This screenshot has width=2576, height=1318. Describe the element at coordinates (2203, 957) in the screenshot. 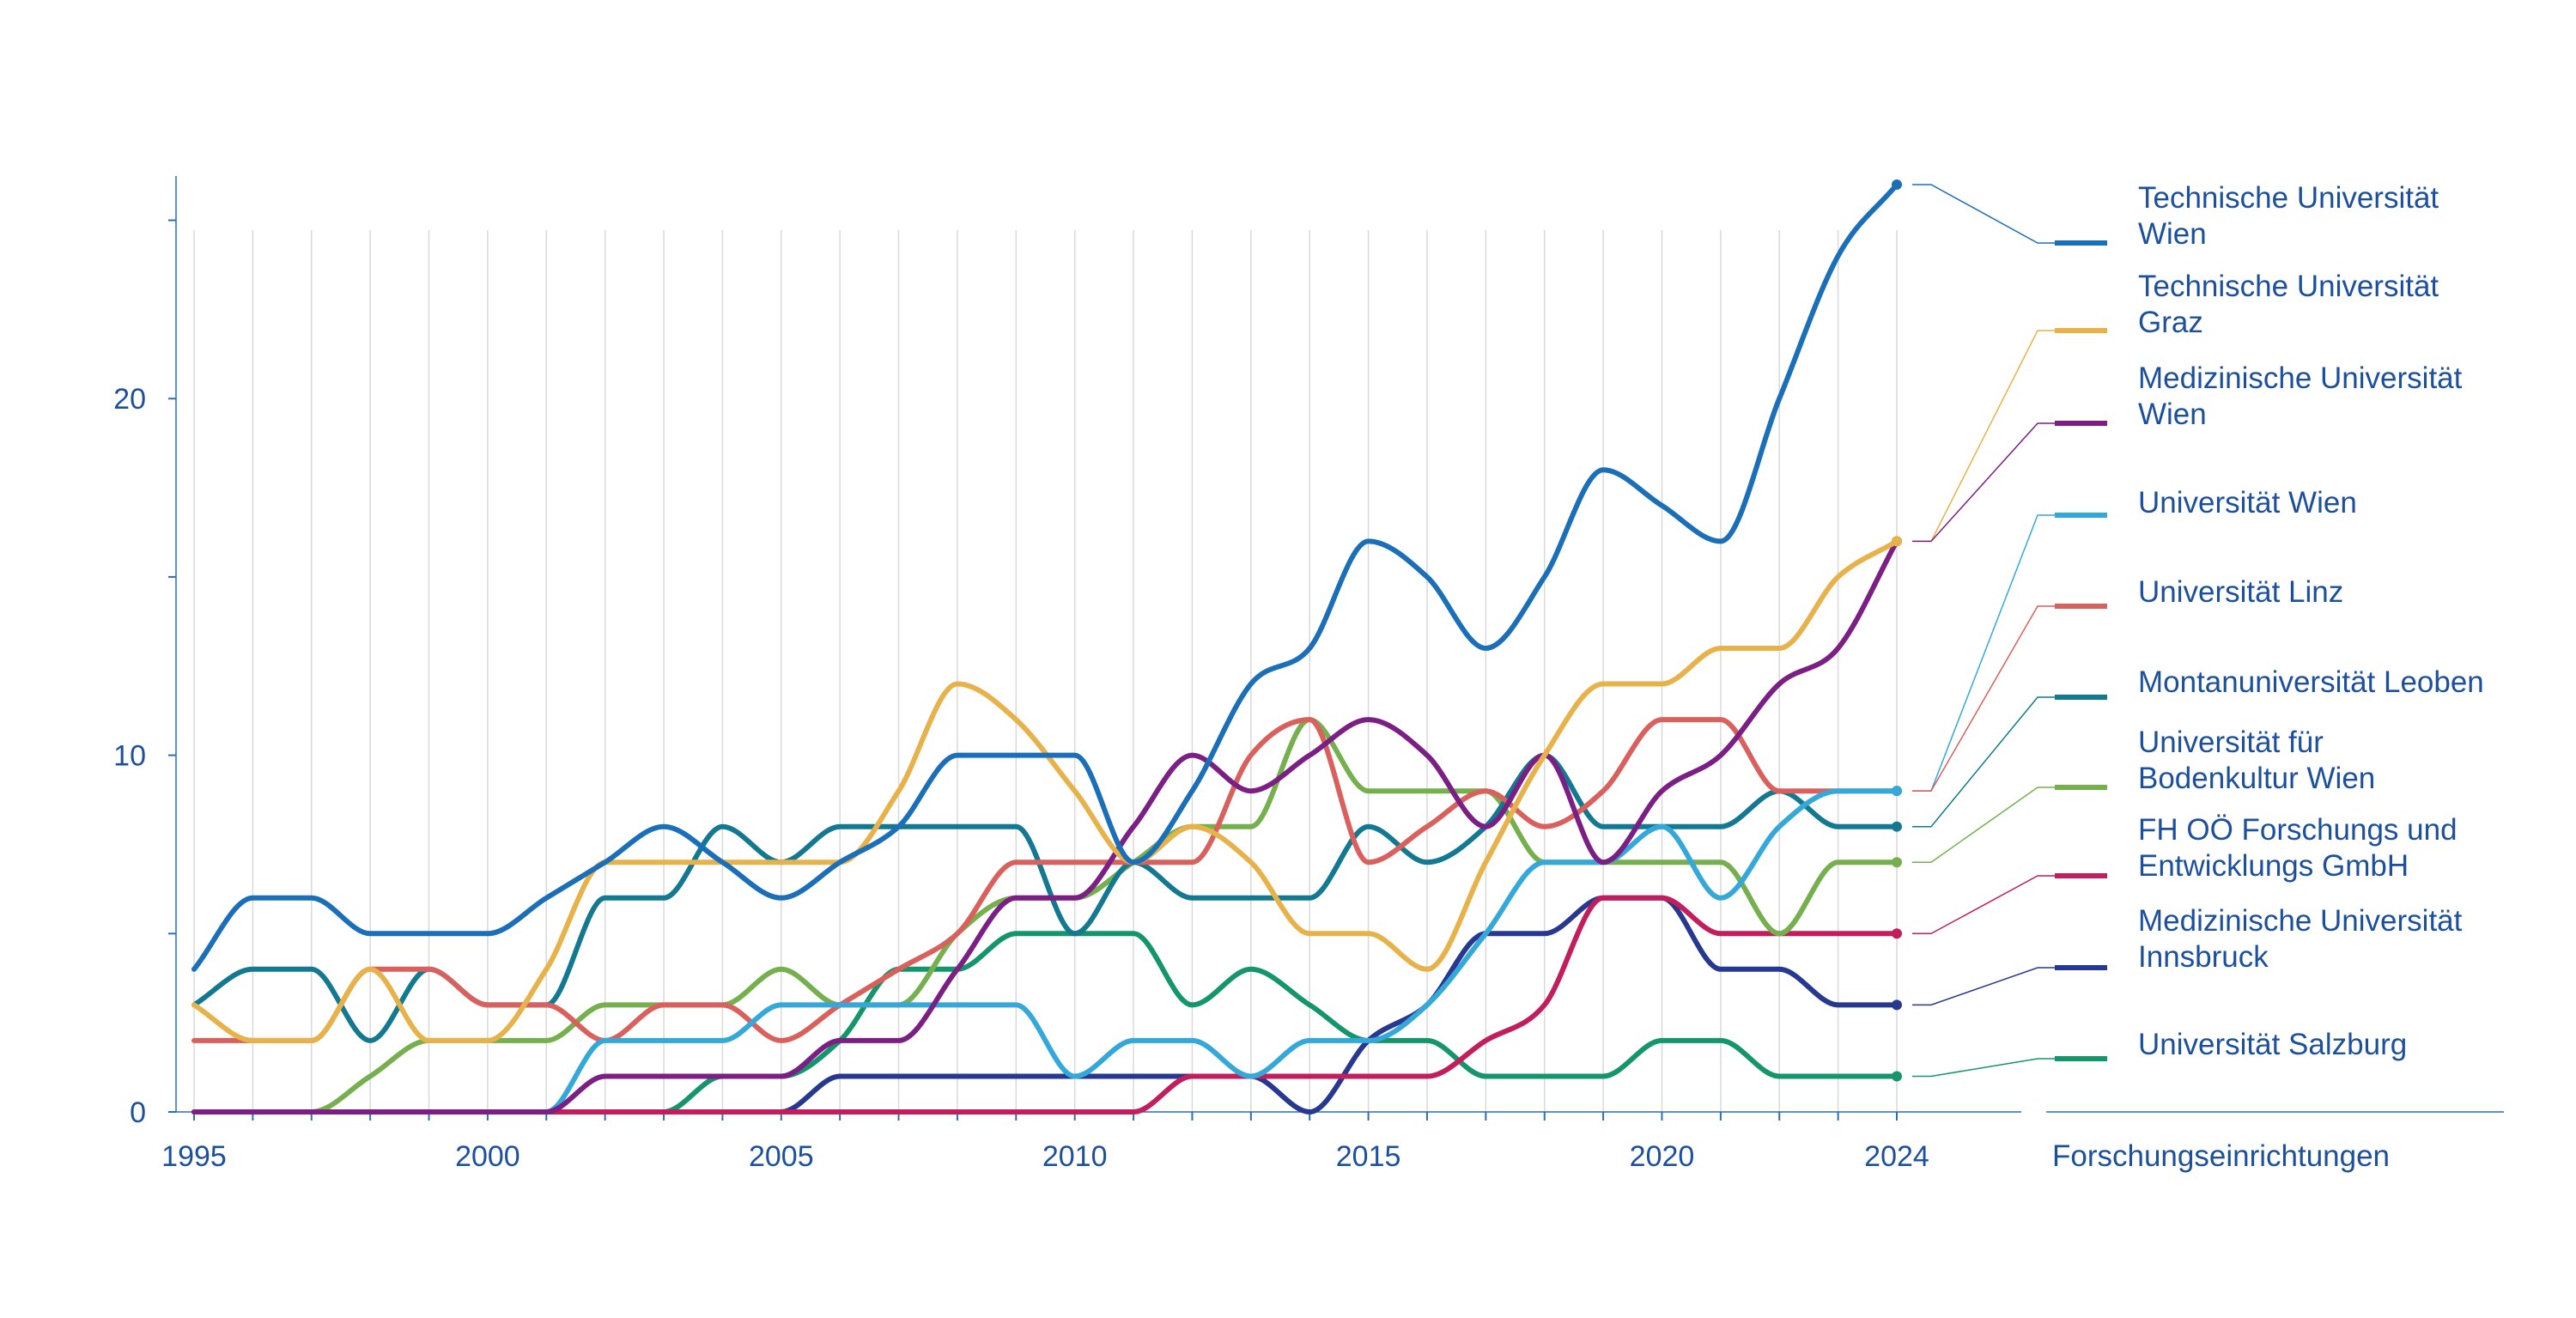

I see `legend-label-8: Innsbruck` at that location.